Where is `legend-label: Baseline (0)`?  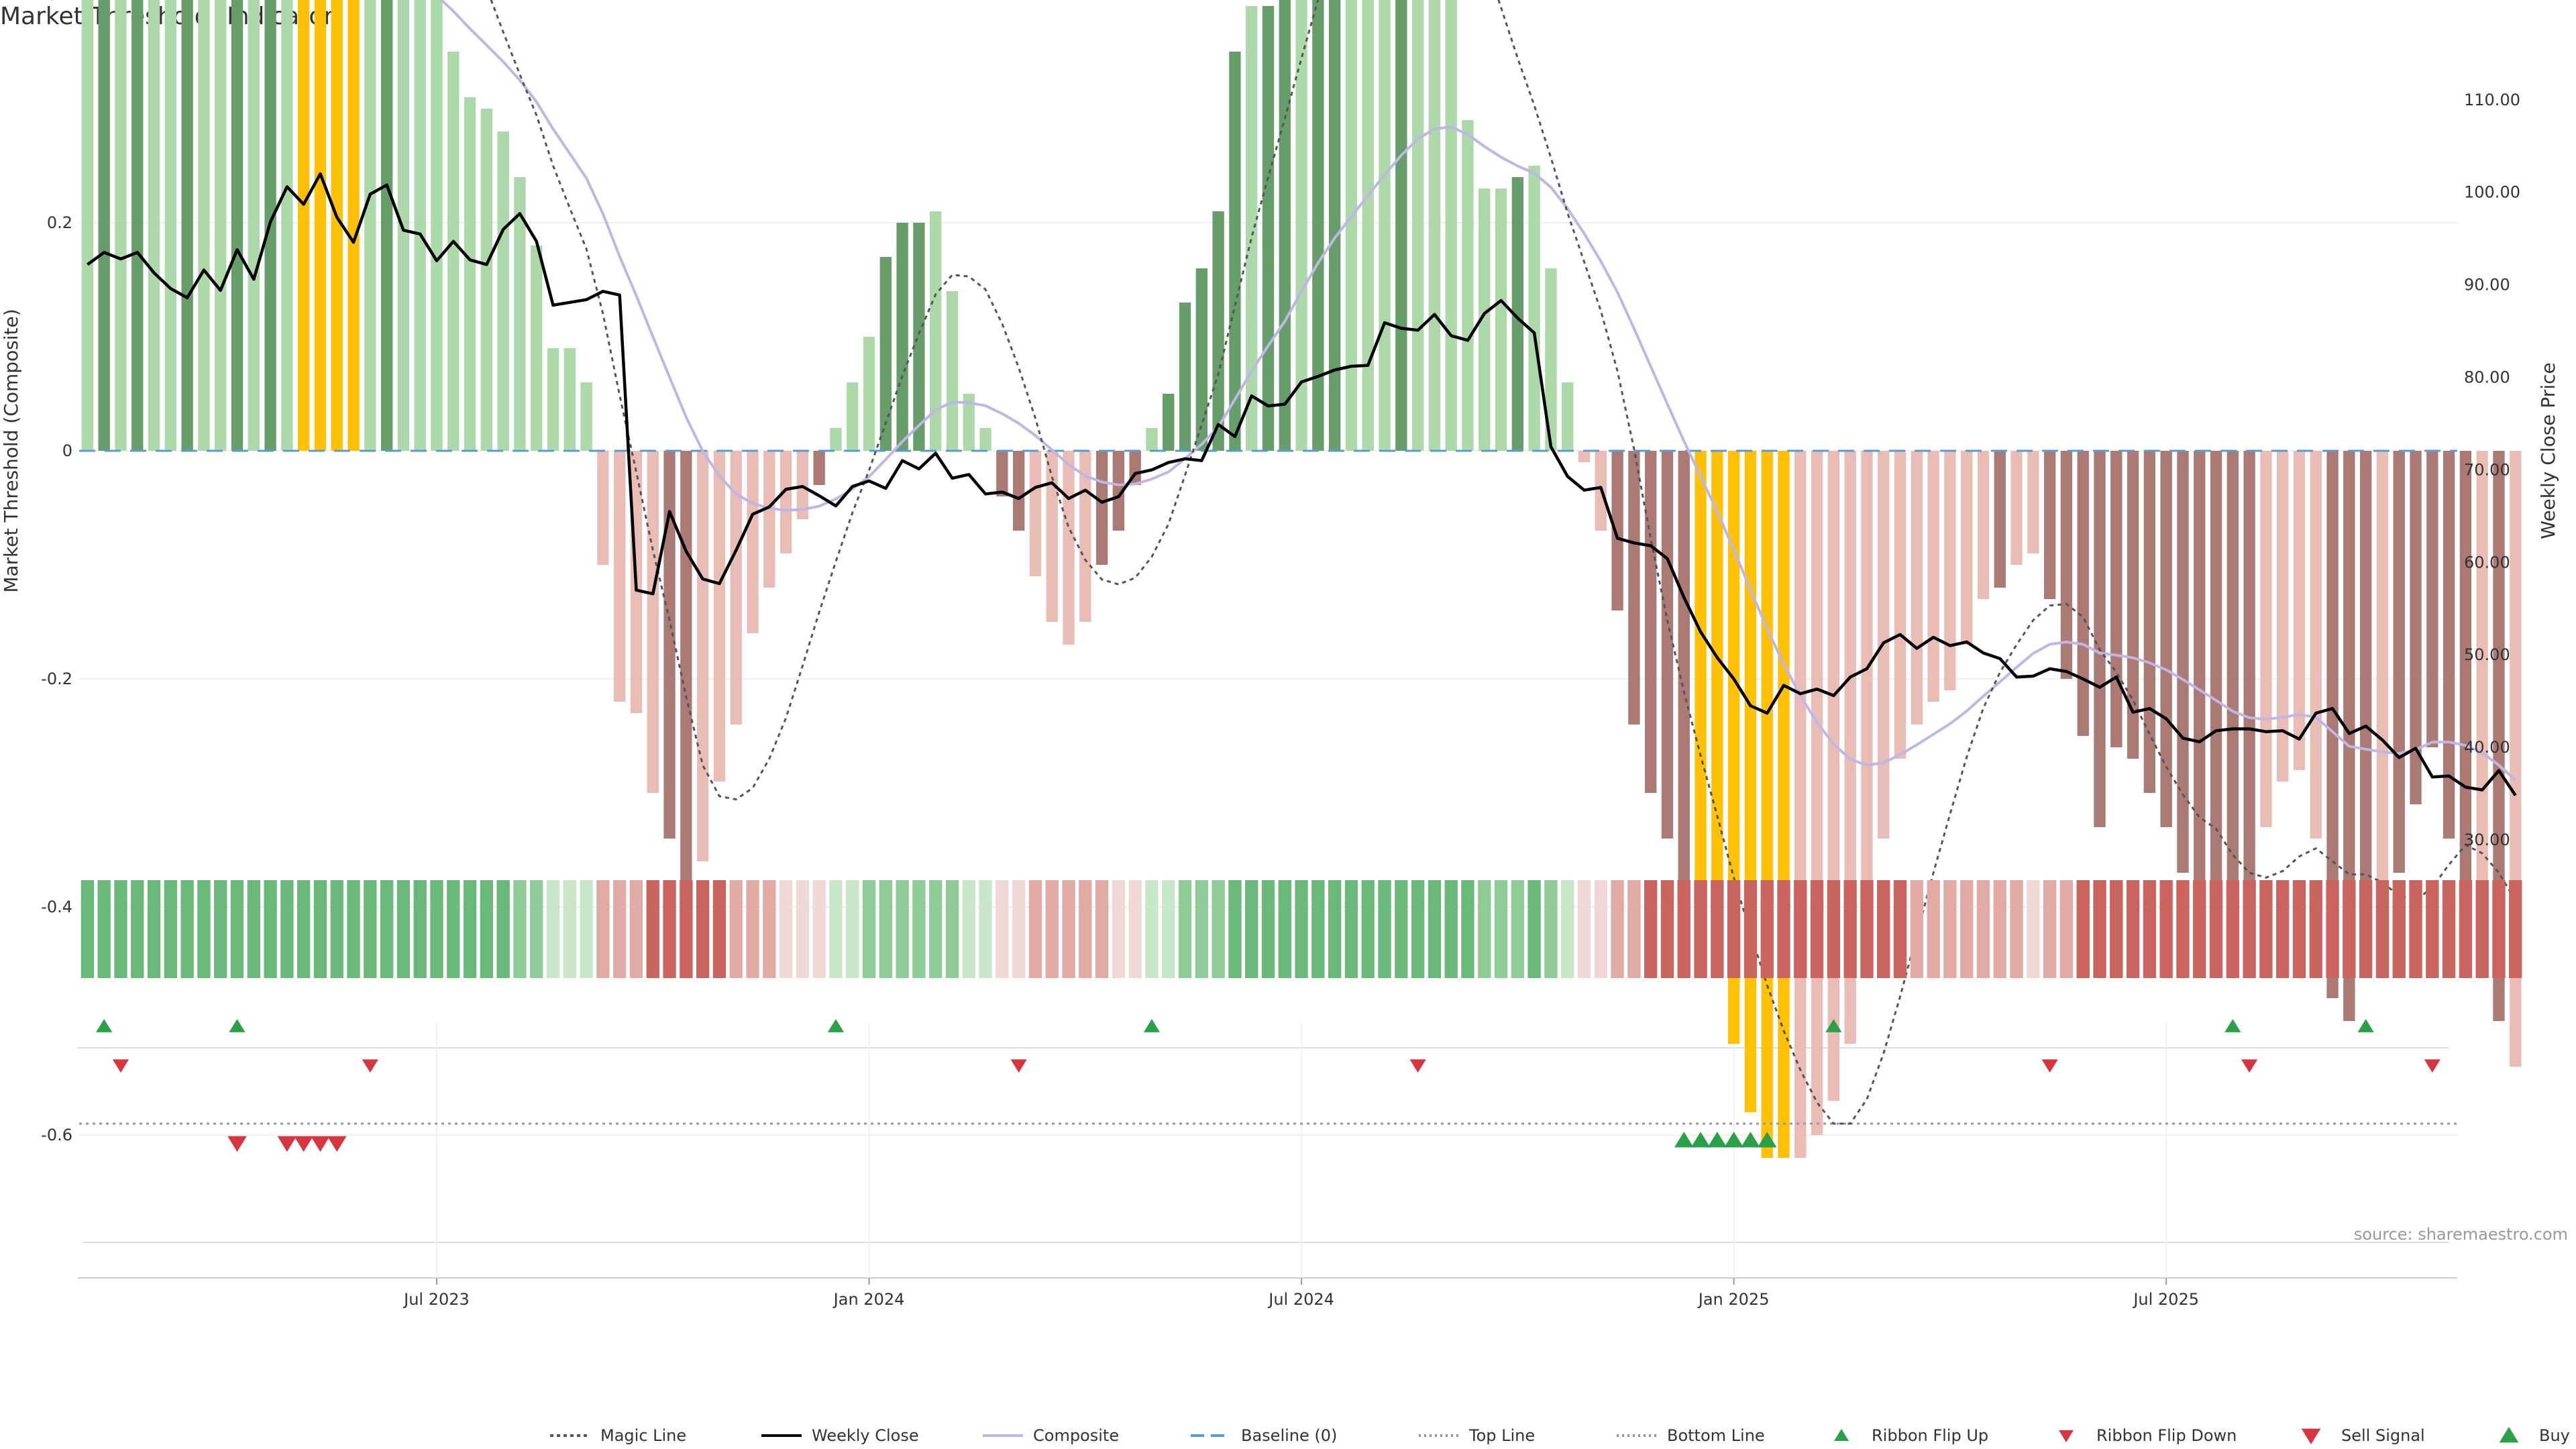
legend-label: Baseline (0) is located at coordinates (1289, 1435).